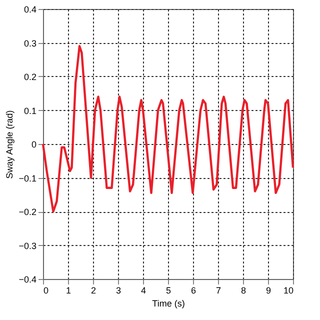  What do you see at coordinates (27, 212) in the screenshot?
I see `y-tick-label: −0.2` at bounding box center [27, 212].